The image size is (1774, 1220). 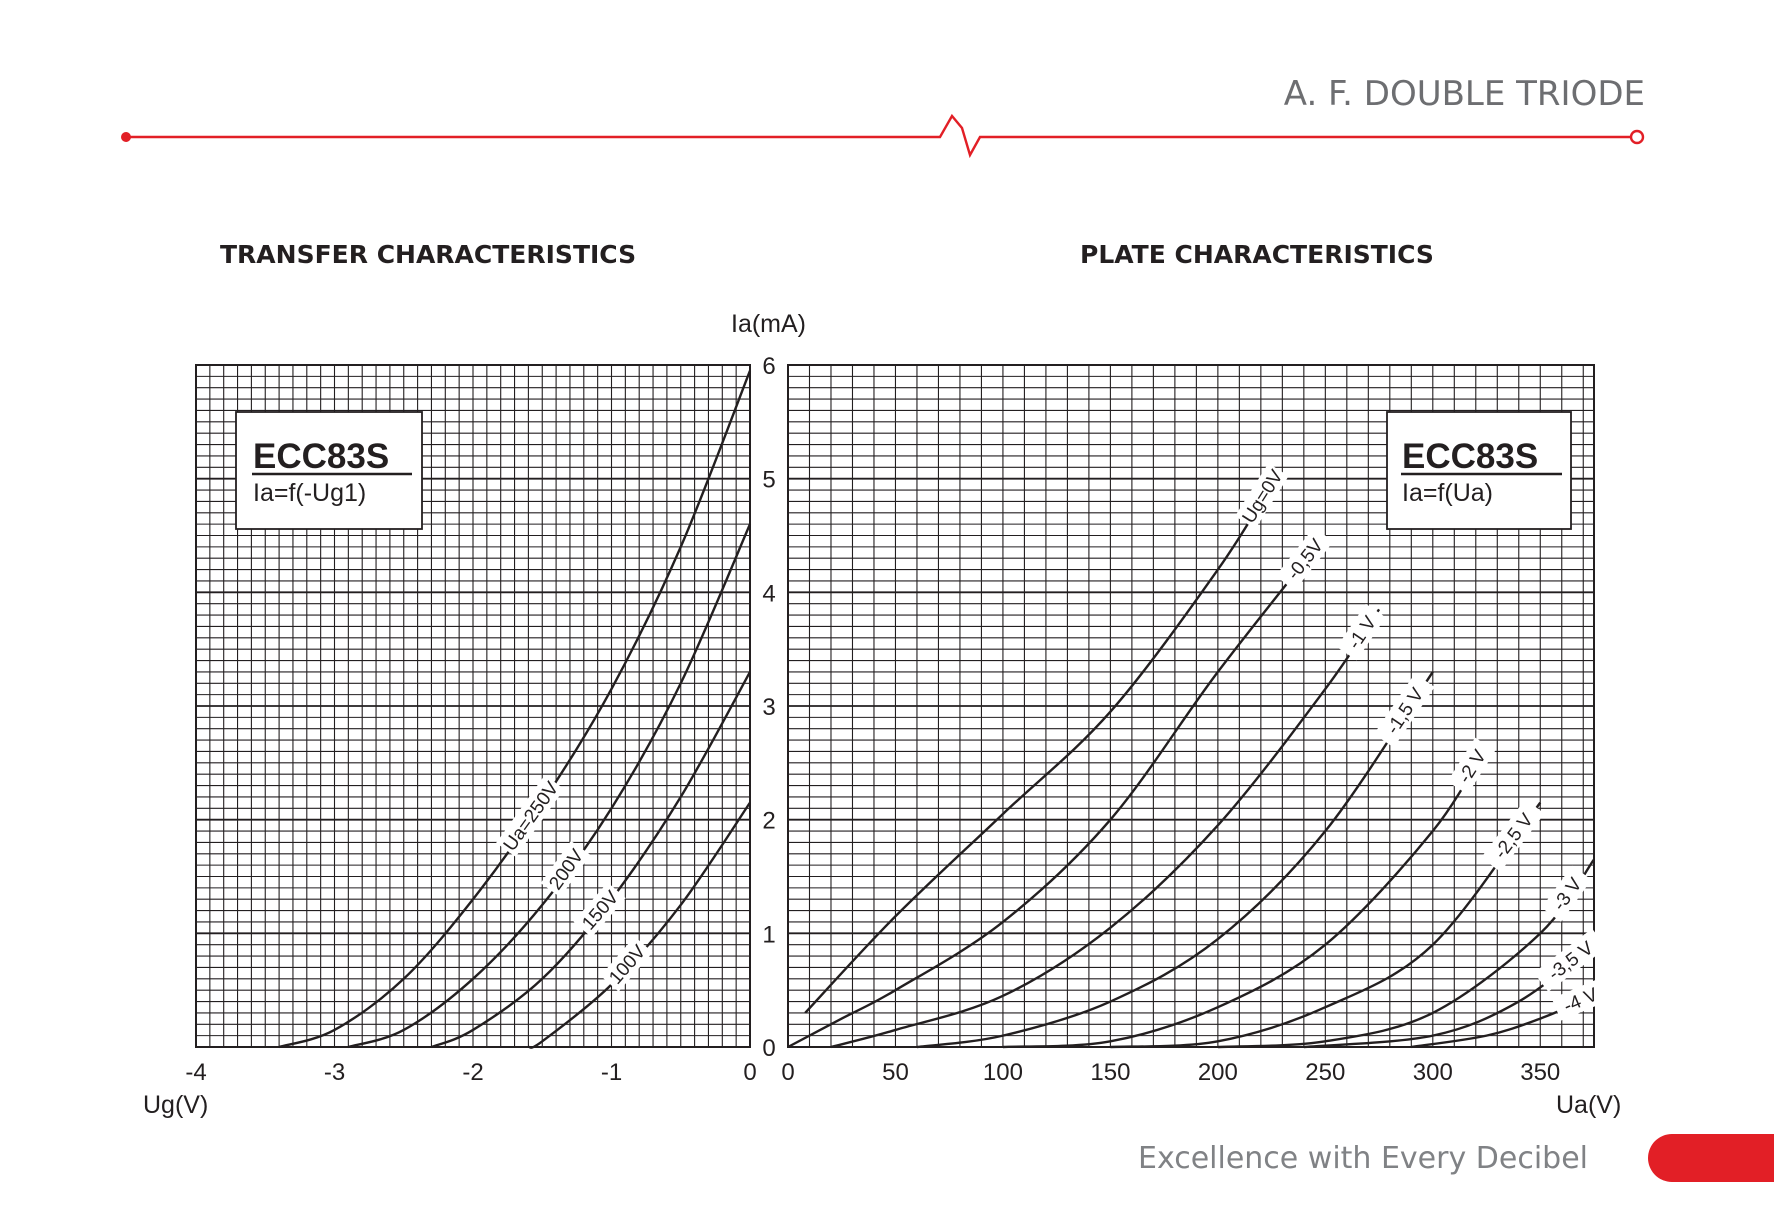 What do you see at coordinates (309, 493) in the screenshot?
I see `transfer-legend-subtitle: Ia=f(-Ug1)` at bounding box center [309, 493].